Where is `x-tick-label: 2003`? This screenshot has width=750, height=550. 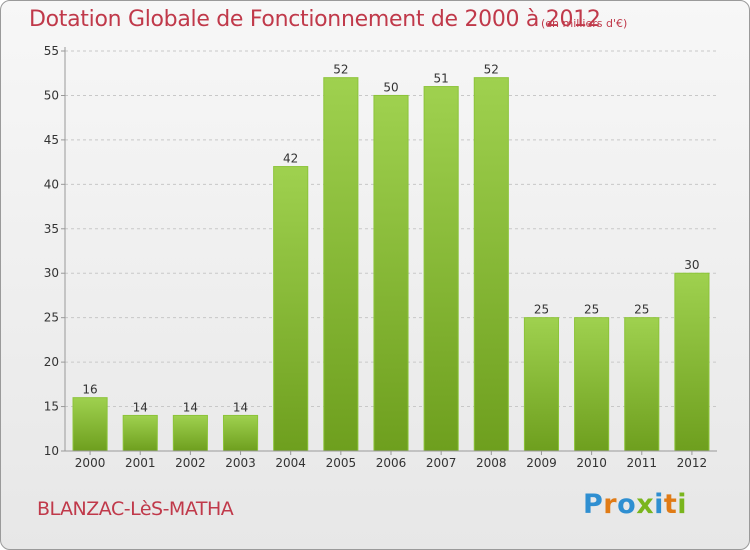 x-tick-label: 2003 is located at coordinates (240, 463).